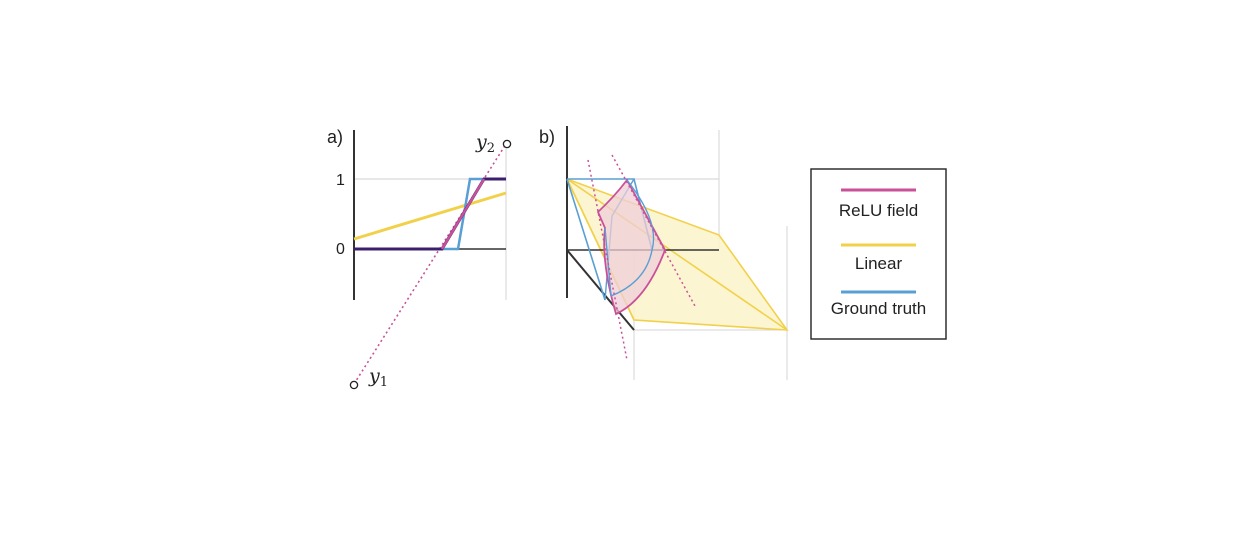 The image size is (1248, 540). What do you see at coordinates (378, 377) in the screenshot?
I see `y1-label: y1` at bounding box center [378, 377].